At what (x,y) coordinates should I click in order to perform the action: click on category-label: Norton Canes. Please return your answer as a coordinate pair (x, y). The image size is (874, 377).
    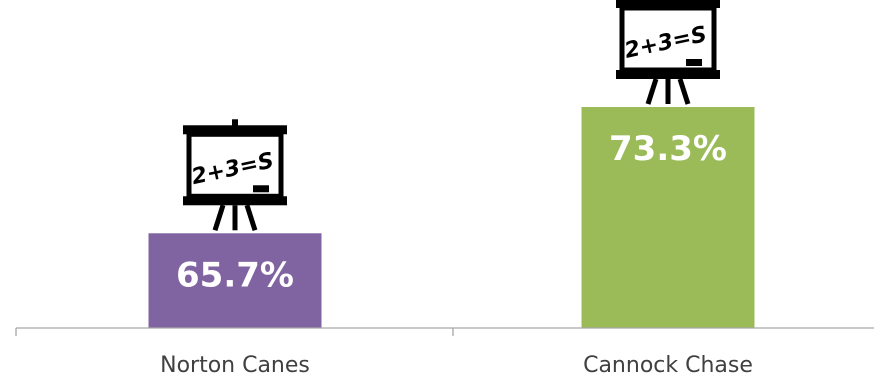
    Looking at the image, I should click on (235, 365).